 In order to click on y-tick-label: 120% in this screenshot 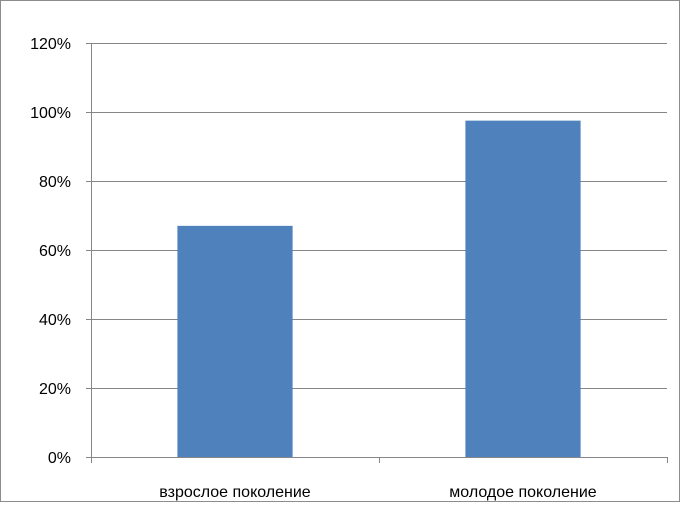, I will do `click(50, 44)`.